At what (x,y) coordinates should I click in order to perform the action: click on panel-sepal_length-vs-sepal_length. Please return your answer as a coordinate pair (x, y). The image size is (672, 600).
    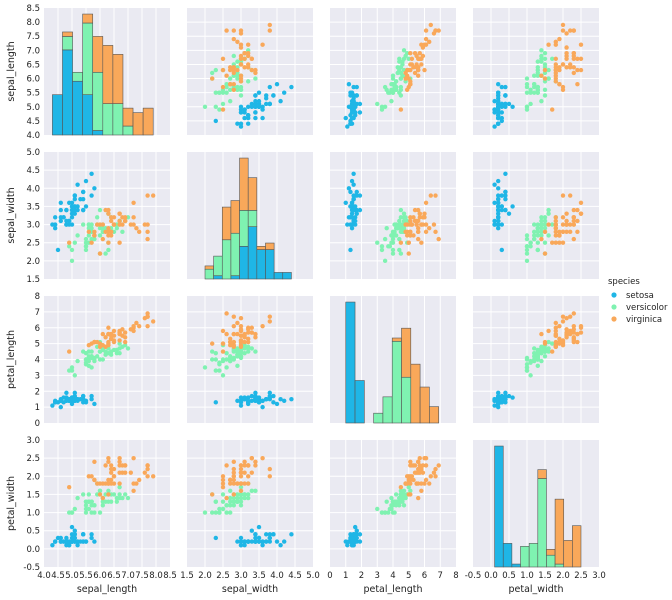
    Looking at the image, I should click on (107, 72).